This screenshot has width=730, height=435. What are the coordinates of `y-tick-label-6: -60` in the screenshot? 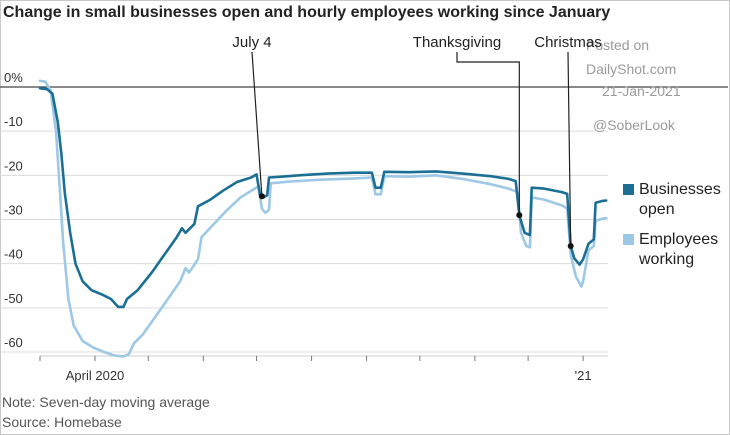 It's located at (13, 342).